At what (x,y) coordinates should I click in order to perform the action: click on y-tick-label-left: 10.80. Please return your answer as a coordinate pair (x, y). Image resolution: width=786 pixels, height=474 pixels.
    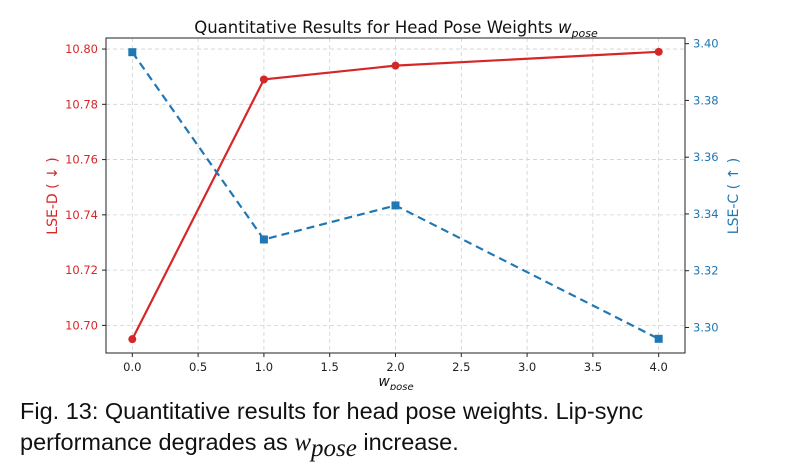
    Looking at the image, I should click on (81, 49).